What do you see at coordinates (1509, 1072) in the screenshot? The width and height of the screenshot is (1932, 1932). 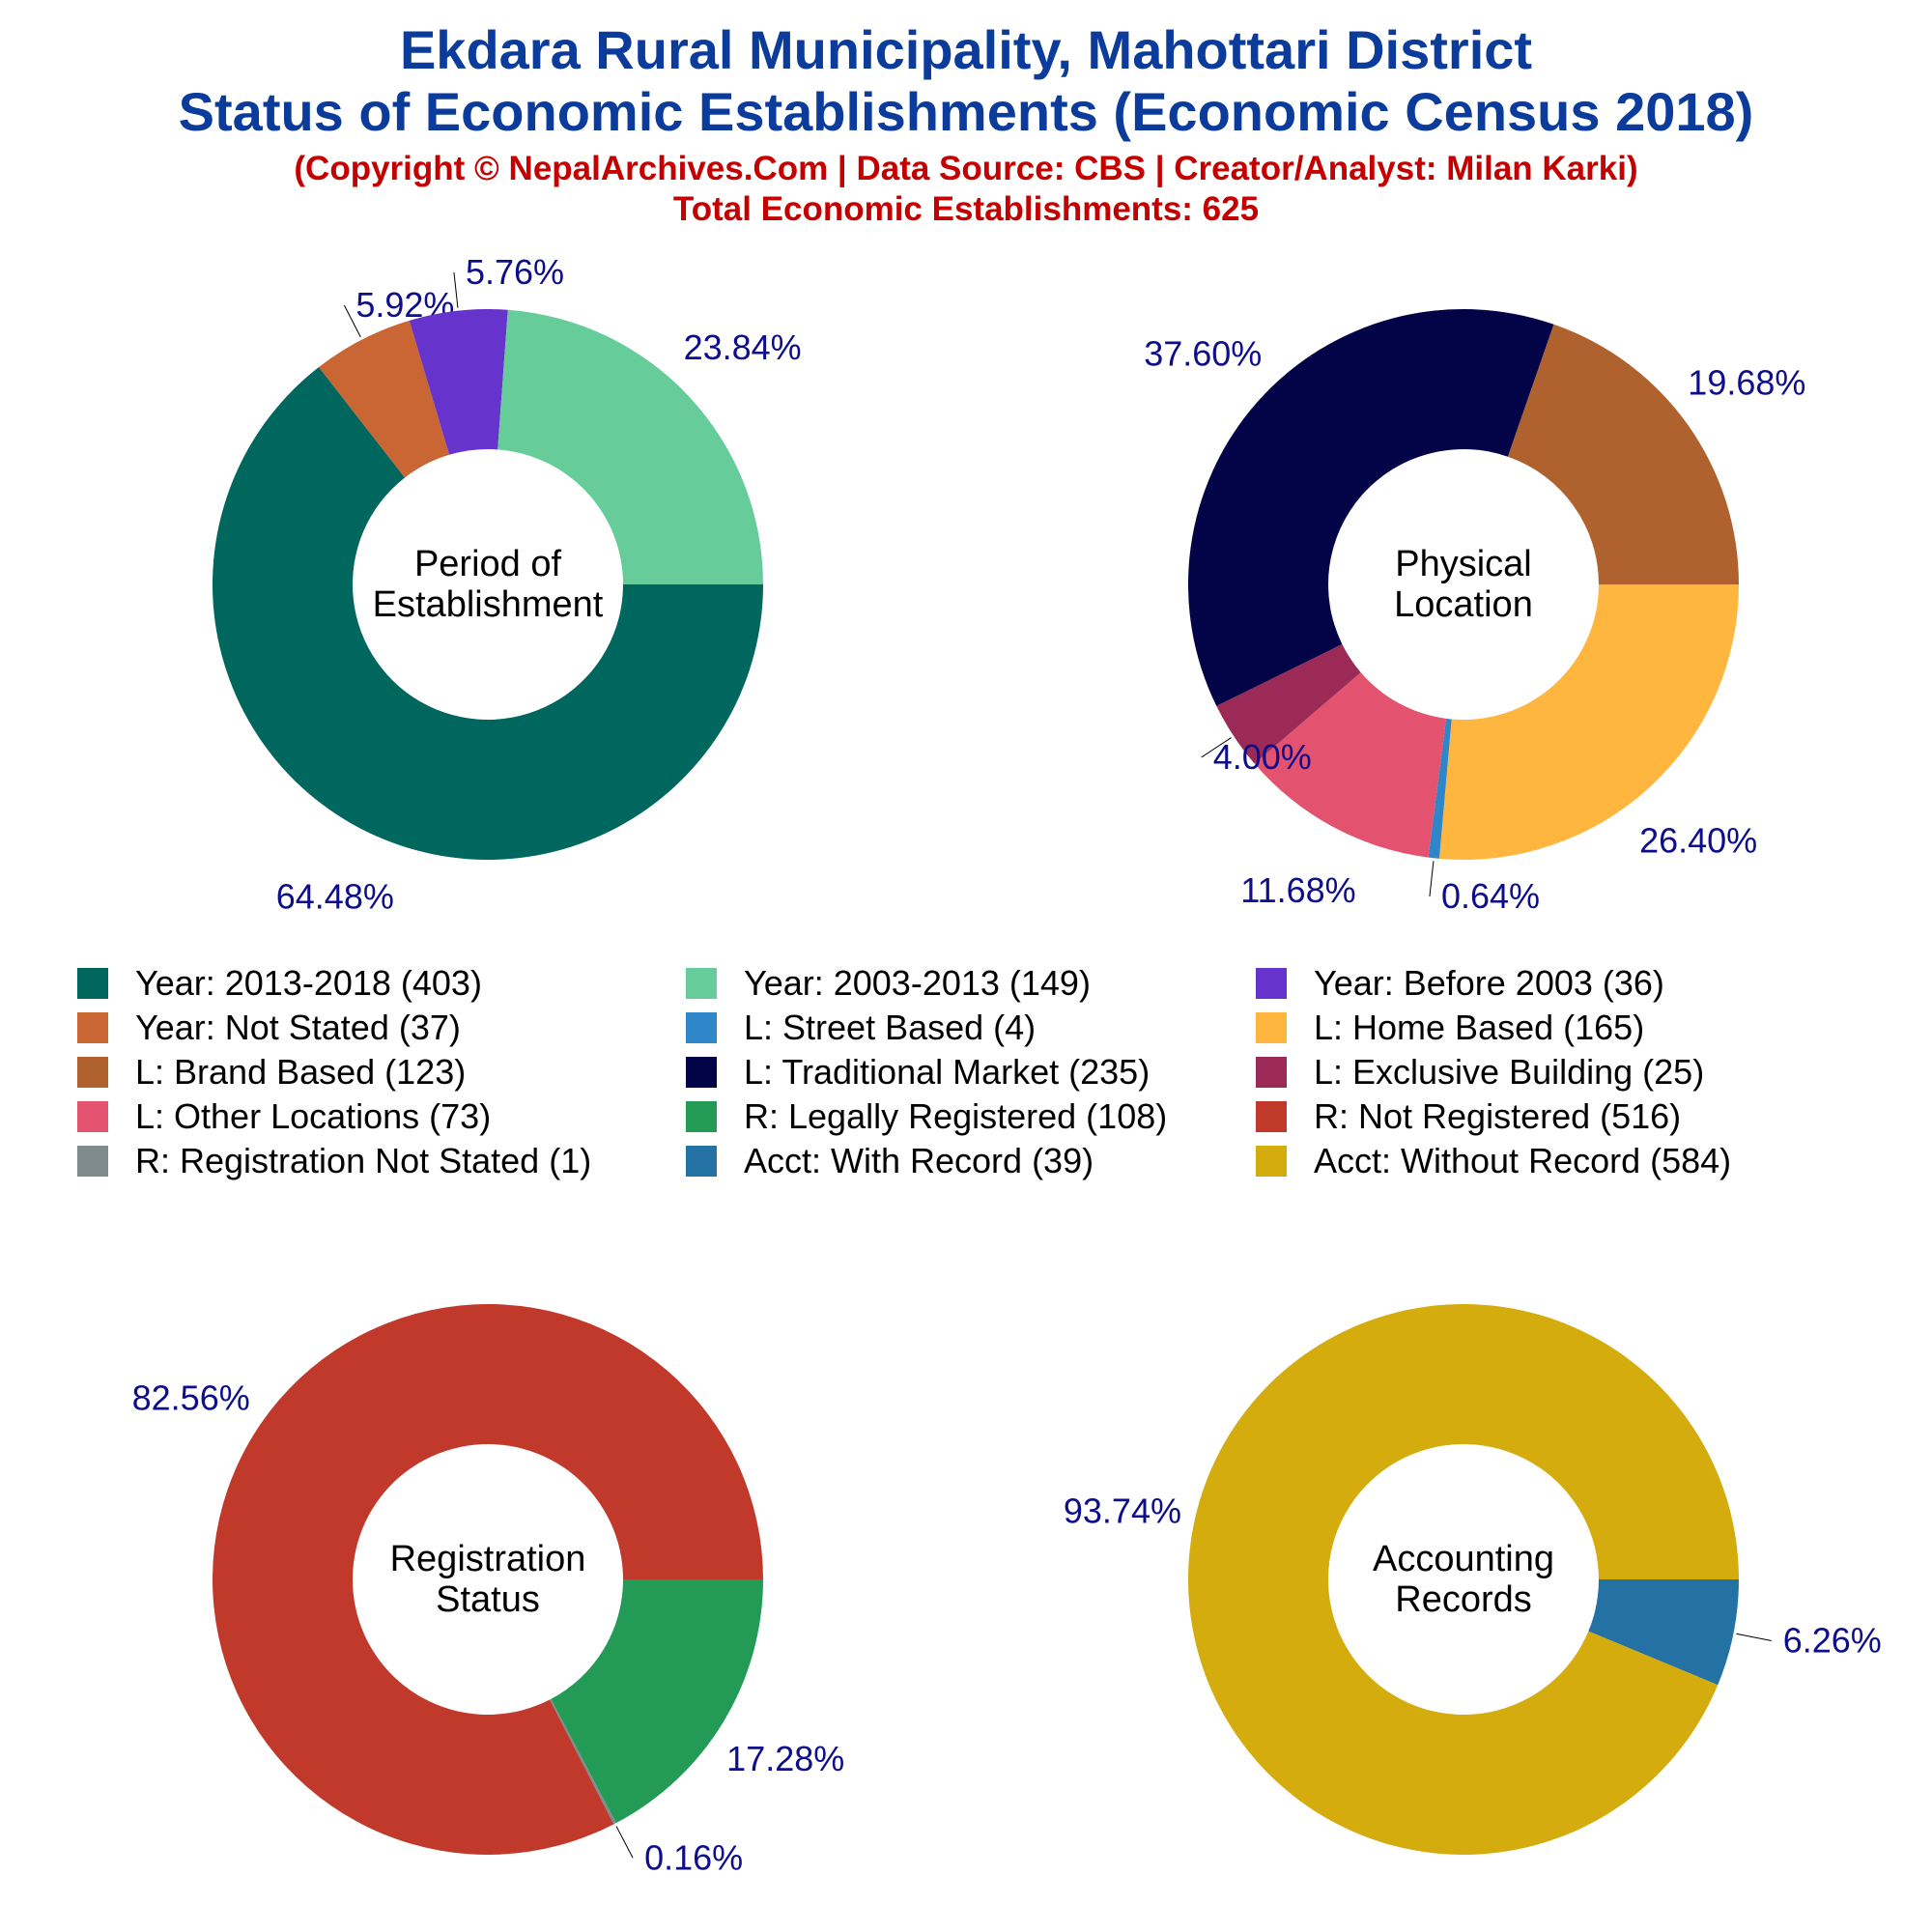 I see `legend-label: L: Exclusive Building (25)` at bounding box center [1509, 1072].